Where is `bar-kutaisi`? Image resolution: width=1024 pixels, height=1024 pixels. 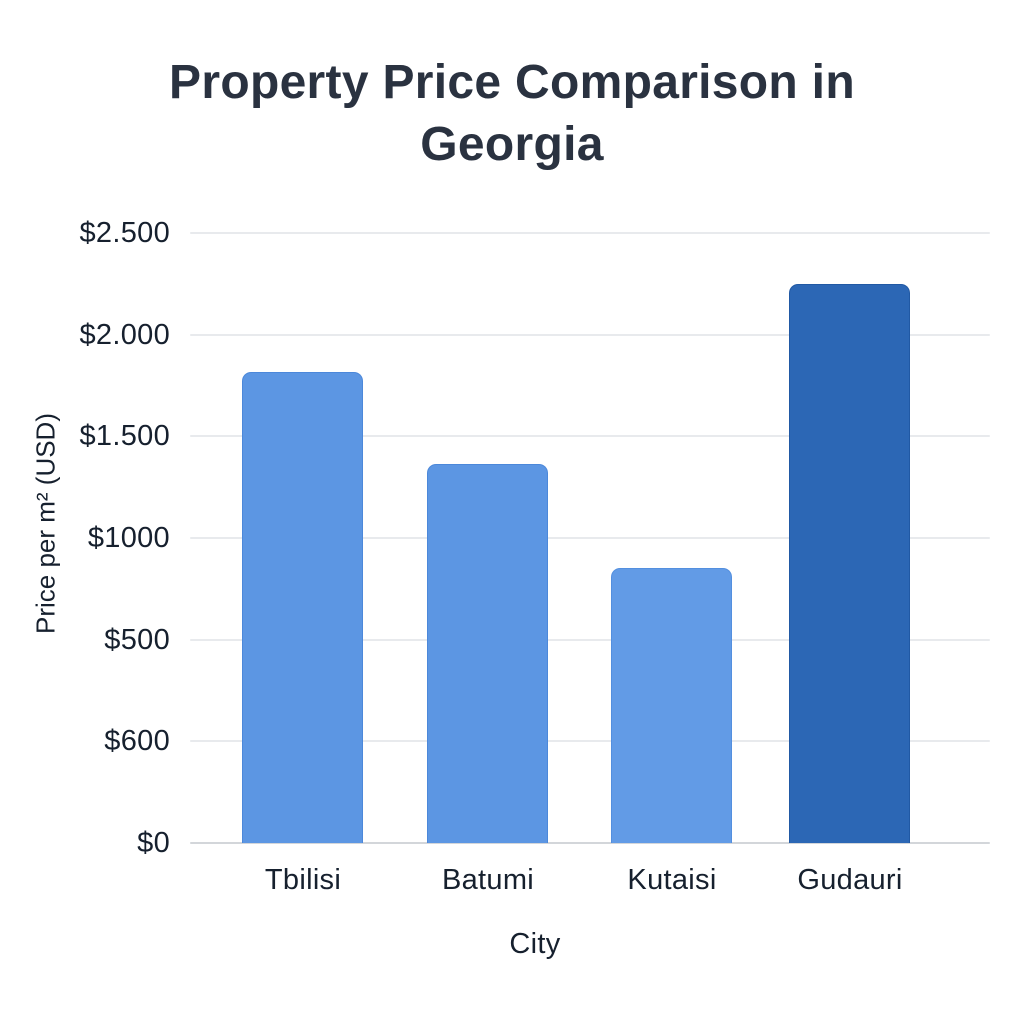 bar-kutaisi is located at coordinates (671, 705).